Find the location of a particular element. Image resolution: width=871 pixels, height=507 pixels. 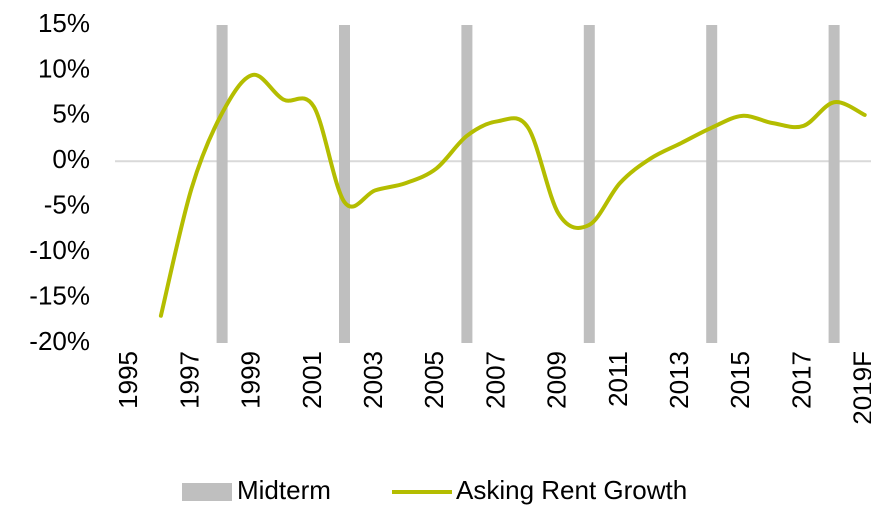

x-tick-label: 2015 is located at coordinates (740, 380).